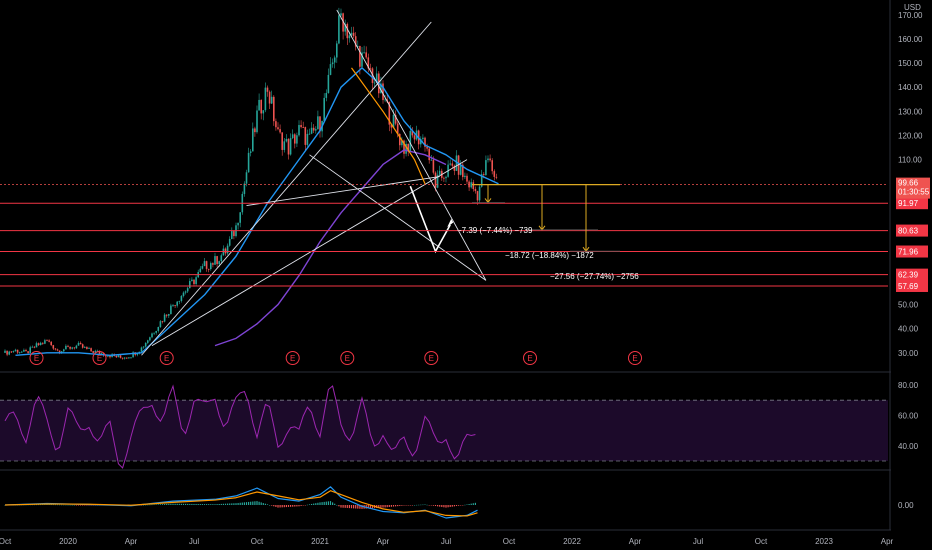  Describe the element at coordinates (914, 192) in the screenshot. I see `last-price-countdown: 01:30:55` at that location.